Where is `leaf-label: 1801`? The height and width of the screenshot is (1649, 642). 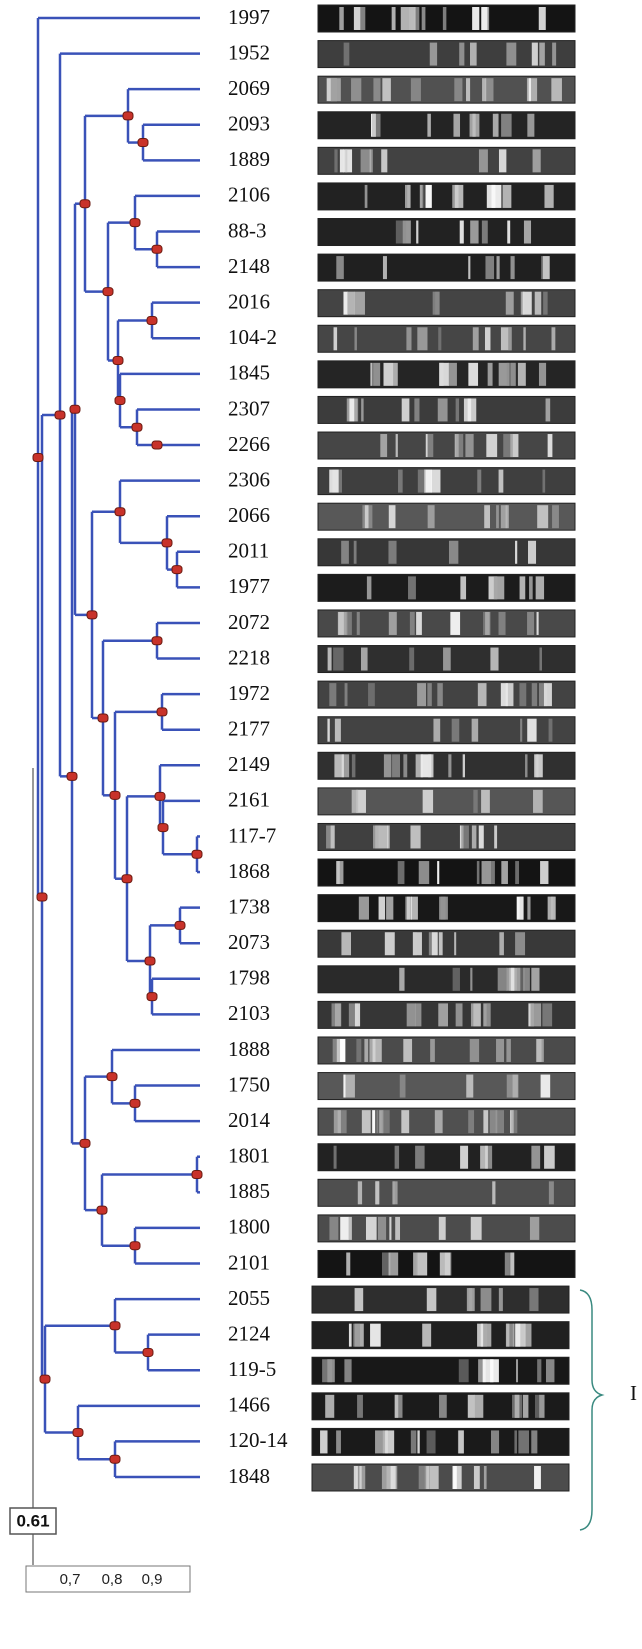 leaf-label: 1801 is located at coordinates (249, 1156).